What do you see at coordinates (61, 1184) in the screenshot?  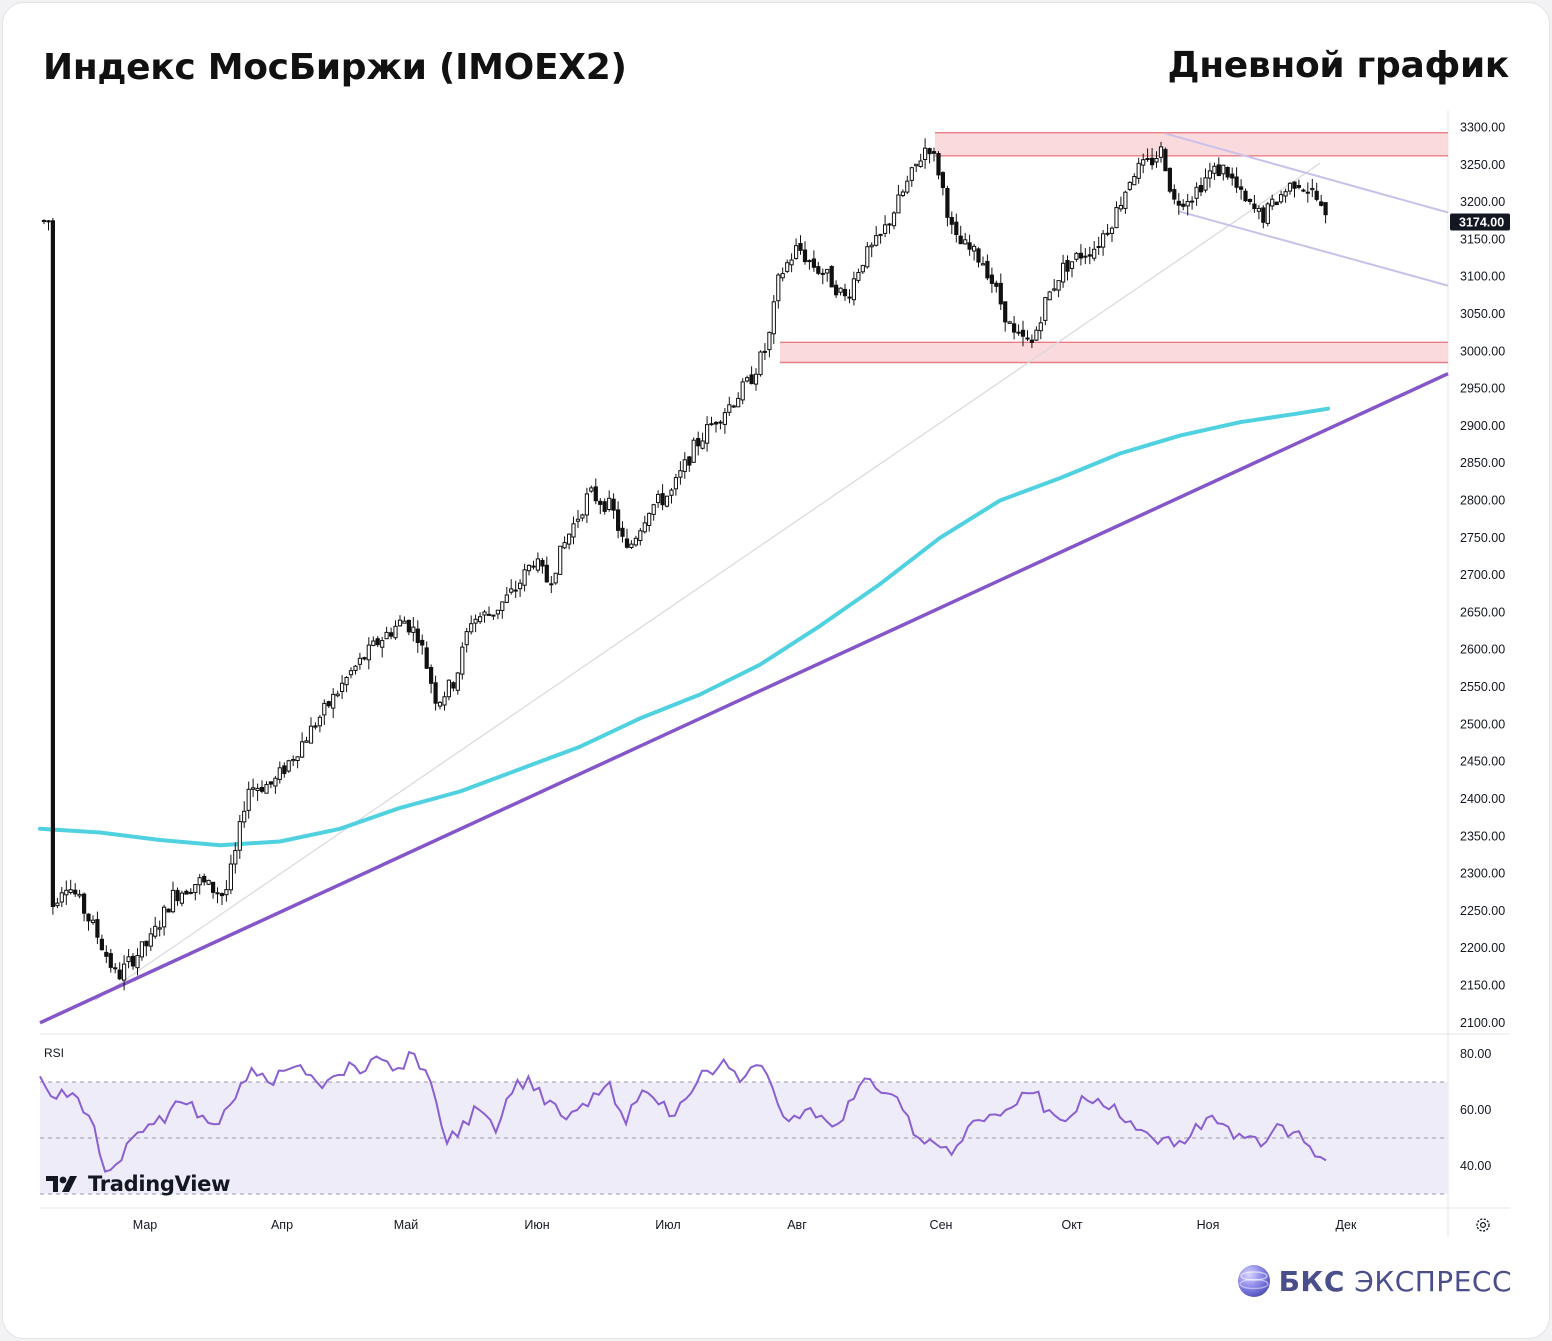 I see `tradingview-logo-icon` at bounding box center [61, 1184].